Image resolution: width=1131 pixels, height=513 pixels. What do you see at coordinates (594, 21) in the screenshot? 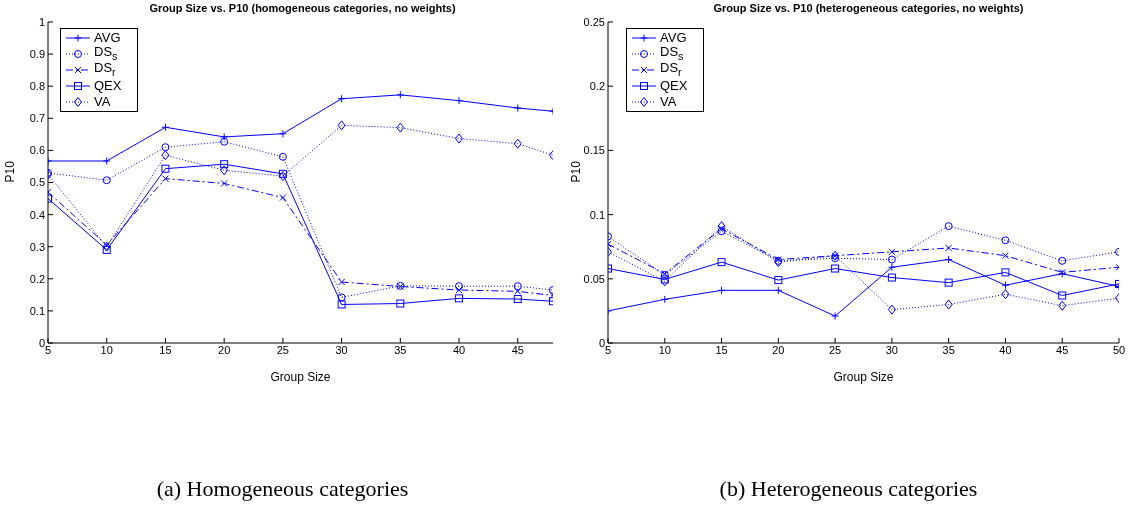
I see `y-tick-label: 0.25` at bounding box center [594, 21].